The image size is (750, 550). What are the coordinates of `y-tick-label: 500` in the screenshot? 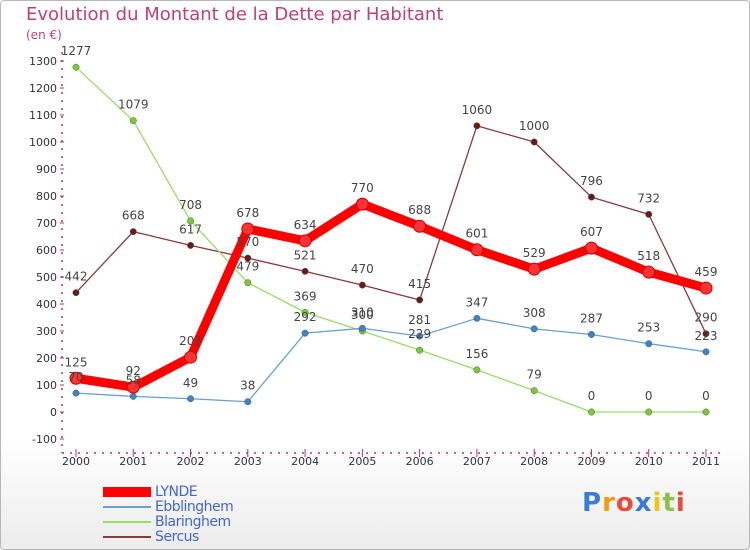 It's located at (46, 277).